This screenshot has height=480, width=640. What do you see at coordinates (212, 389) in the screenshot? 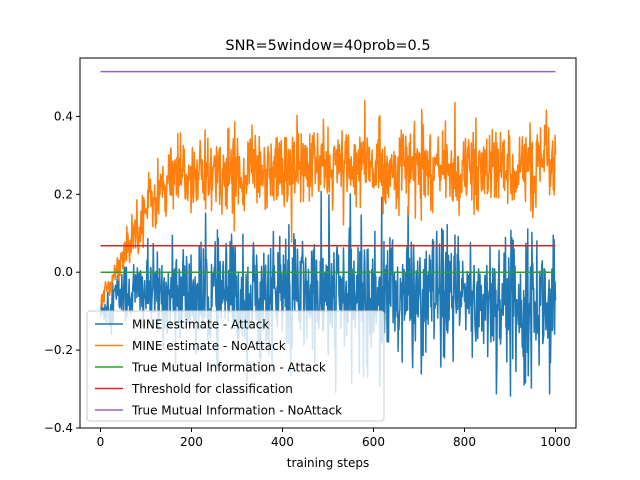
I see `legend-label: Threshold for classification` at bounding box center [212, 389].